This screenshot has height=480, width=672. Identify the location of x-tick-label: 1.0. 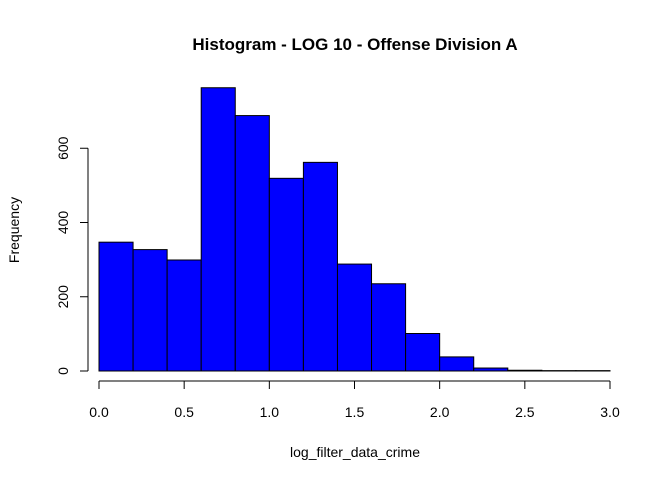
(270, 412).